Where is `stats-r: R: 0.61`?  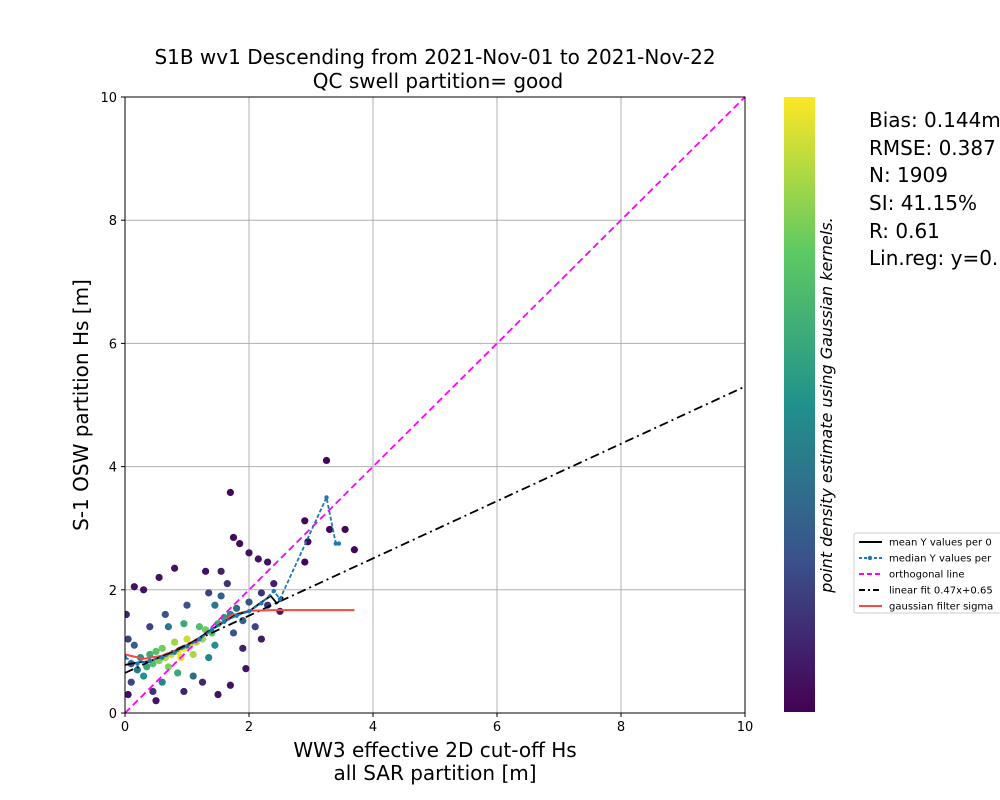 stats-r: R: 0.61 is located at coordinates (904, 231).